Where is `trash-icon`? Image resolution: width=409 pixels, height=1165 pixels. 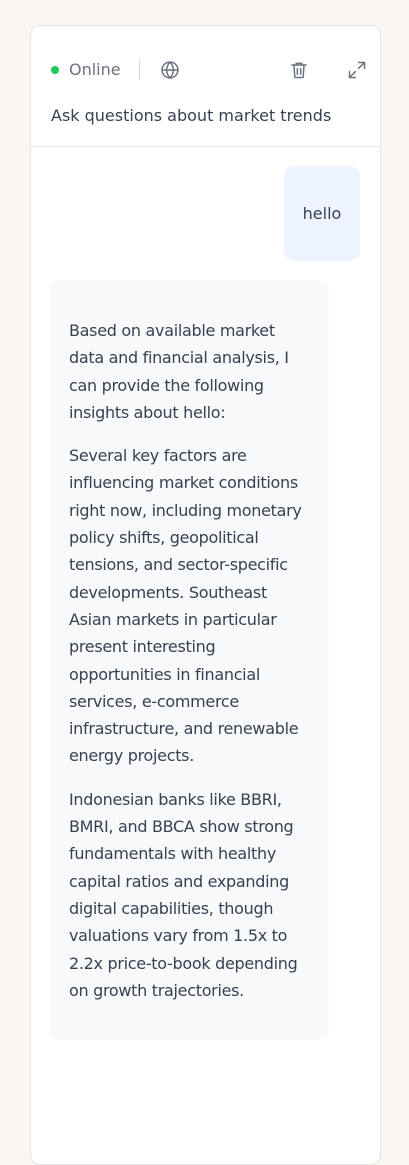
trash-icon is located at coordinates (299, 70).